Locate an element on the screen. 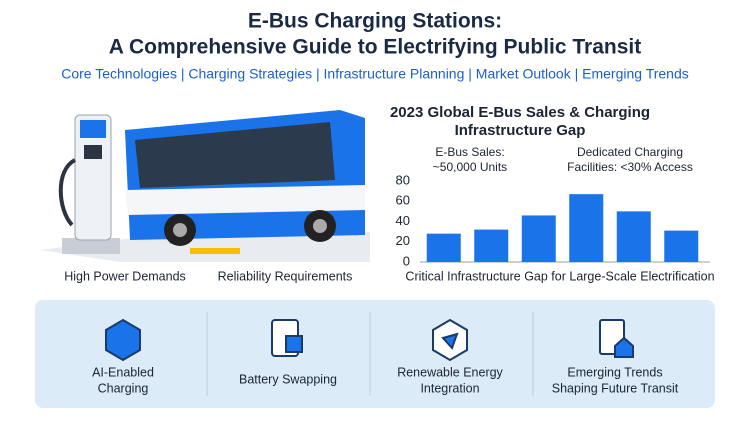 This screenshot has height=422, width=750. y-tick-label: 20 is located at coordinates (403, 240).